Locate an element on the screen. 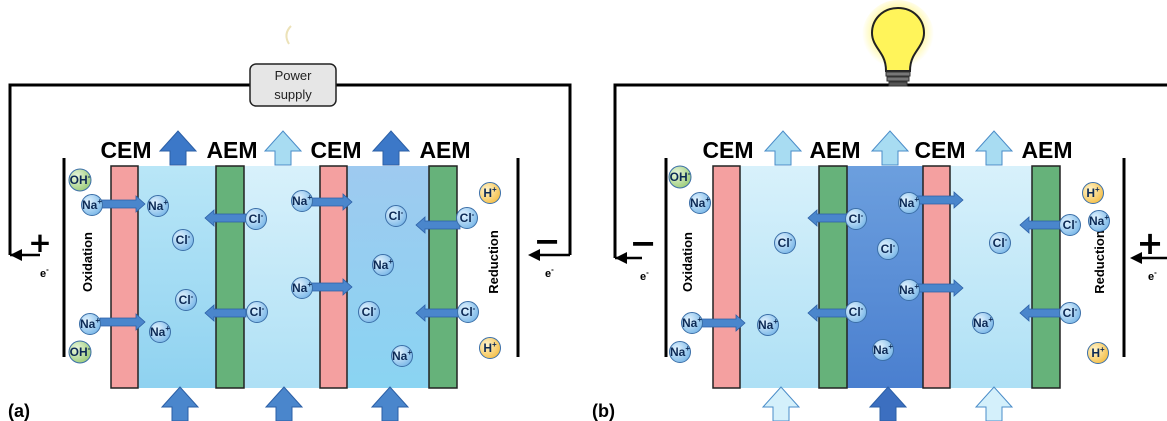 Image resolution: width=1167 pixels, height=421 pixels. svg-text: OH- is located at coordinates (680, 176).